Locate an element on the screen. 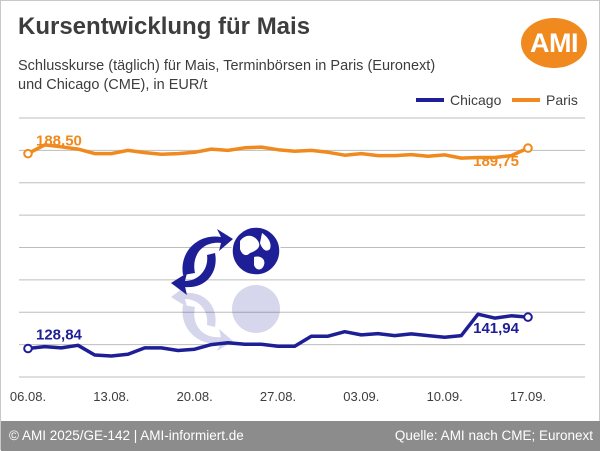  legend-swatch-paris is located at coordinates (526, 100).